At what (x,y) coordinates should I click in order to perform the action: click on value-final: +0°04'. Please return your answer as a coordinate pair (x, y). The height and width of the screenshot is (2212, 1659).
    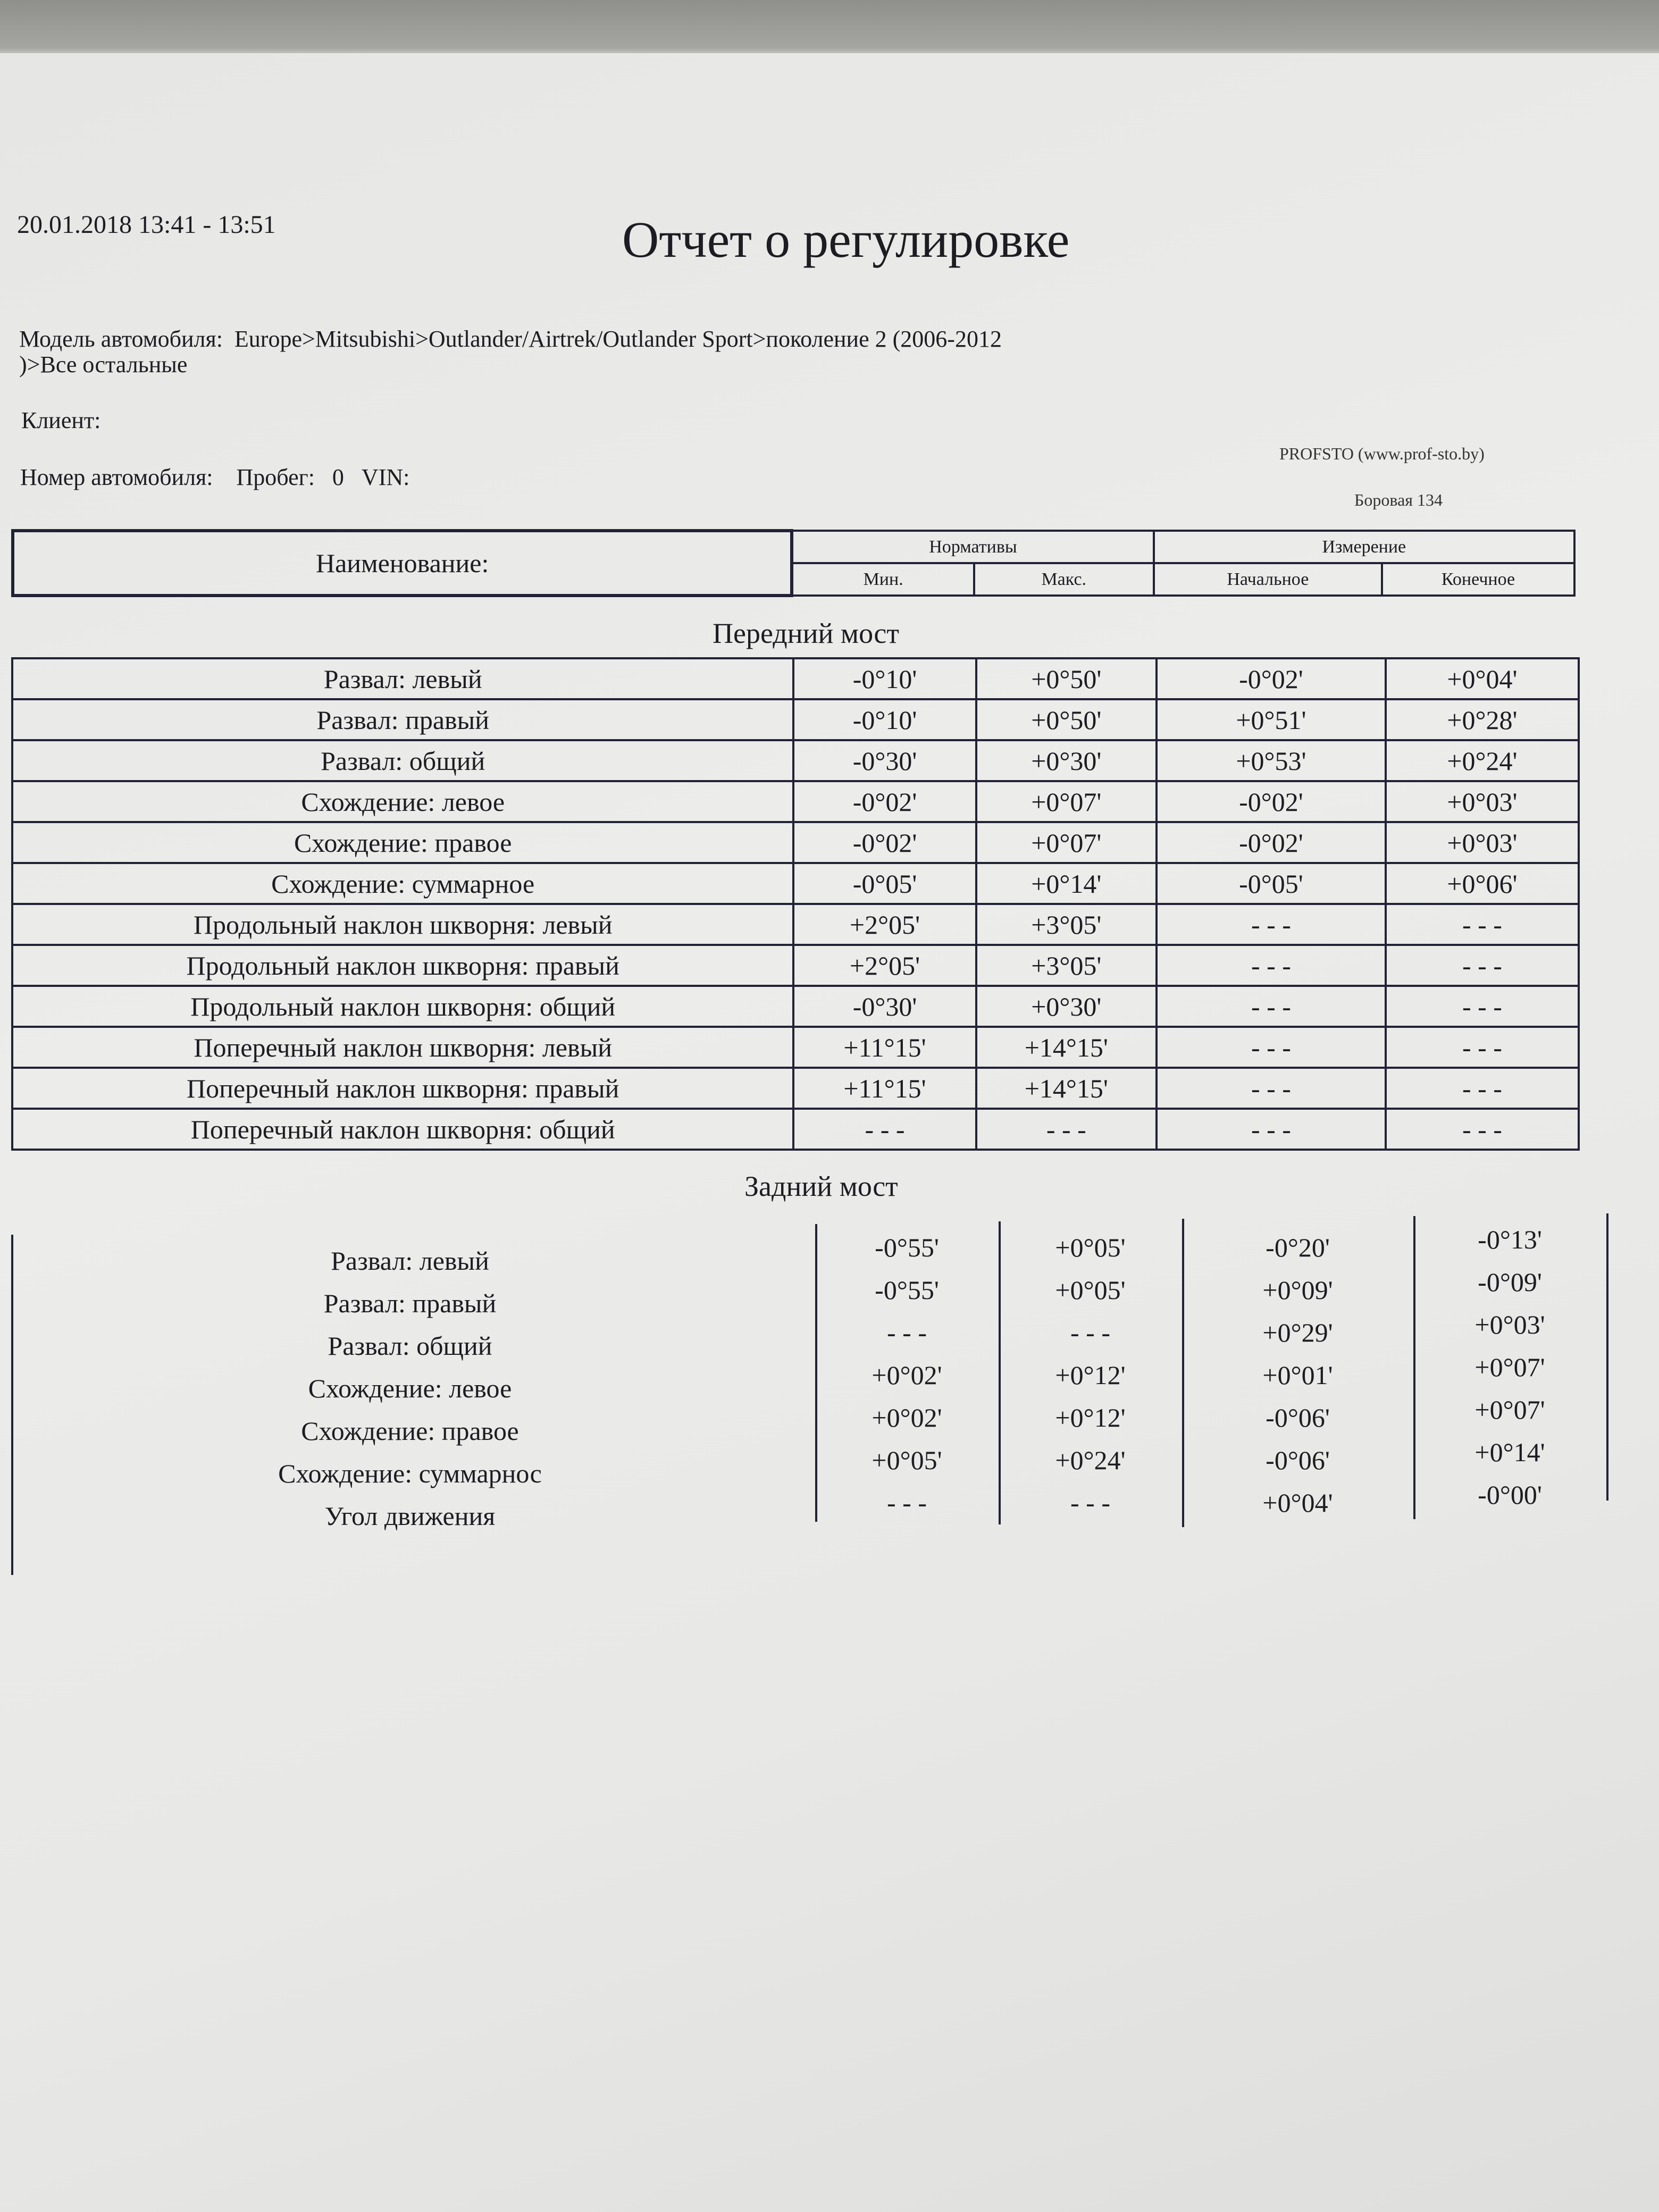
    Looking at the image, I should click on (1482, 678).